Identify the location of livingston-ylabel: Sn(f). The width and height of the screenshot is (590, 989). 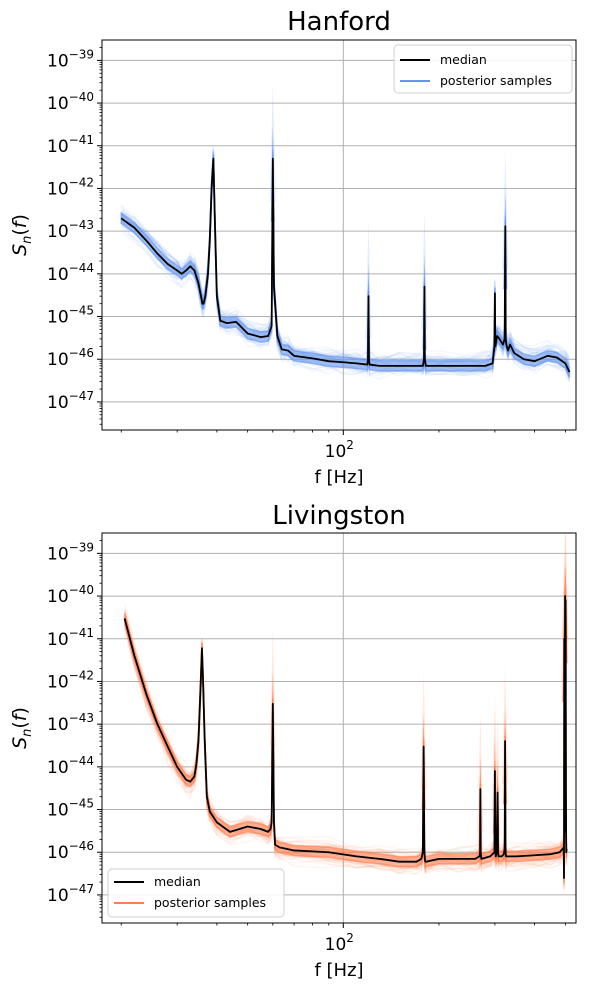
(22, 728).